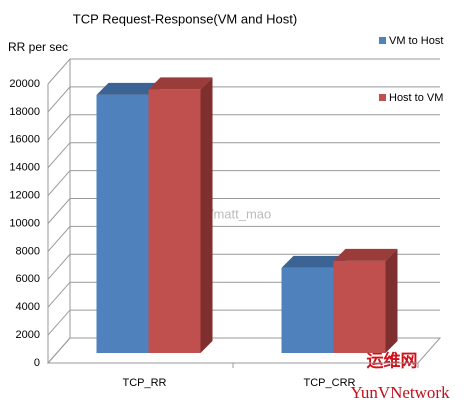 The image size is (467, 409). What do you see at coordinates (144, 383) in the screenshot?
I see `x-tick-label: TCP_RR` at bounding box center [144, 383].